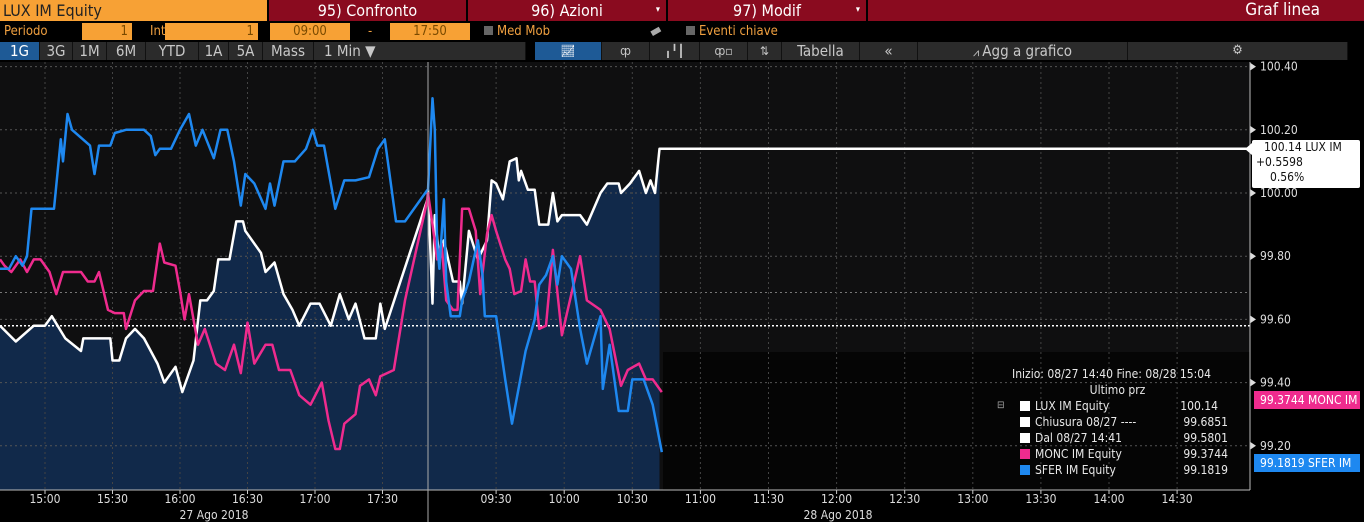 Image resolution: width=1364 pixels, height=522 pixels. What do you see at coordinates (564, 499) in the screenshot?
I see `x-tick-label: 10:00` at bounding box center [564, 499].